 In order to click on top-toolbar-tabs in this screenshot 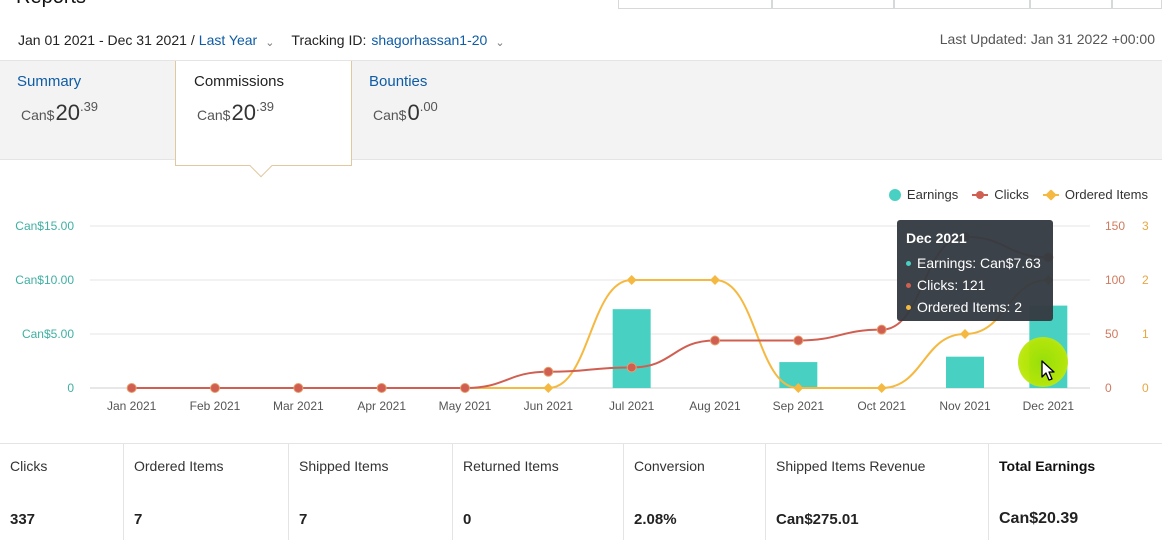, I will do `click(890, 4)`.